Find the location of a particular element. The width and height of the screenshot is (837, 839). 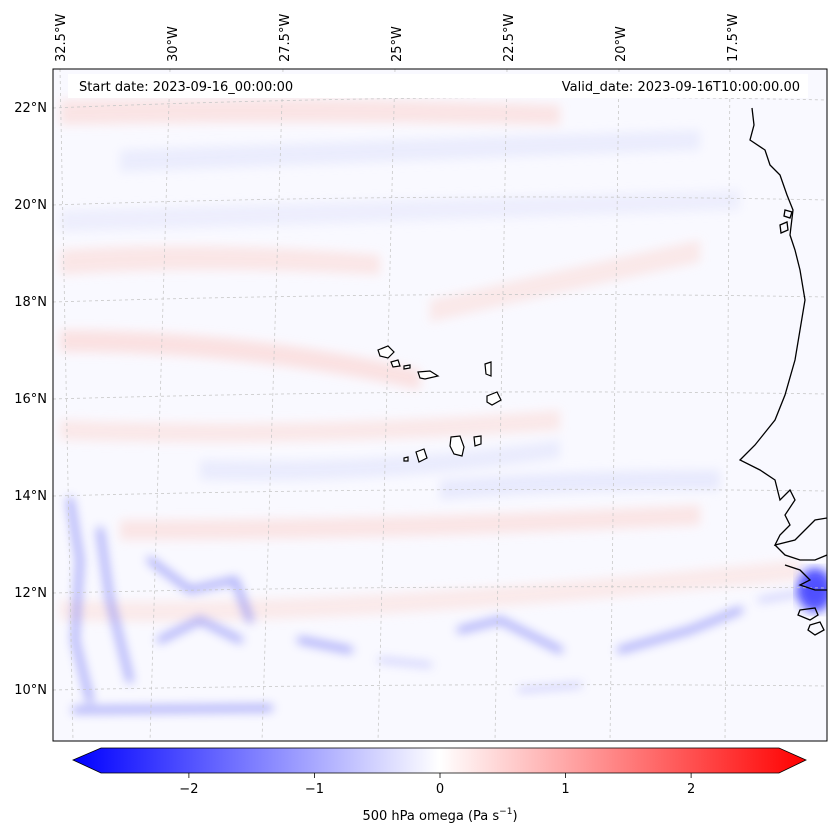

colorbar-label: 500 hPa omega (Pa s−1) is located at coordinates (439, 815).